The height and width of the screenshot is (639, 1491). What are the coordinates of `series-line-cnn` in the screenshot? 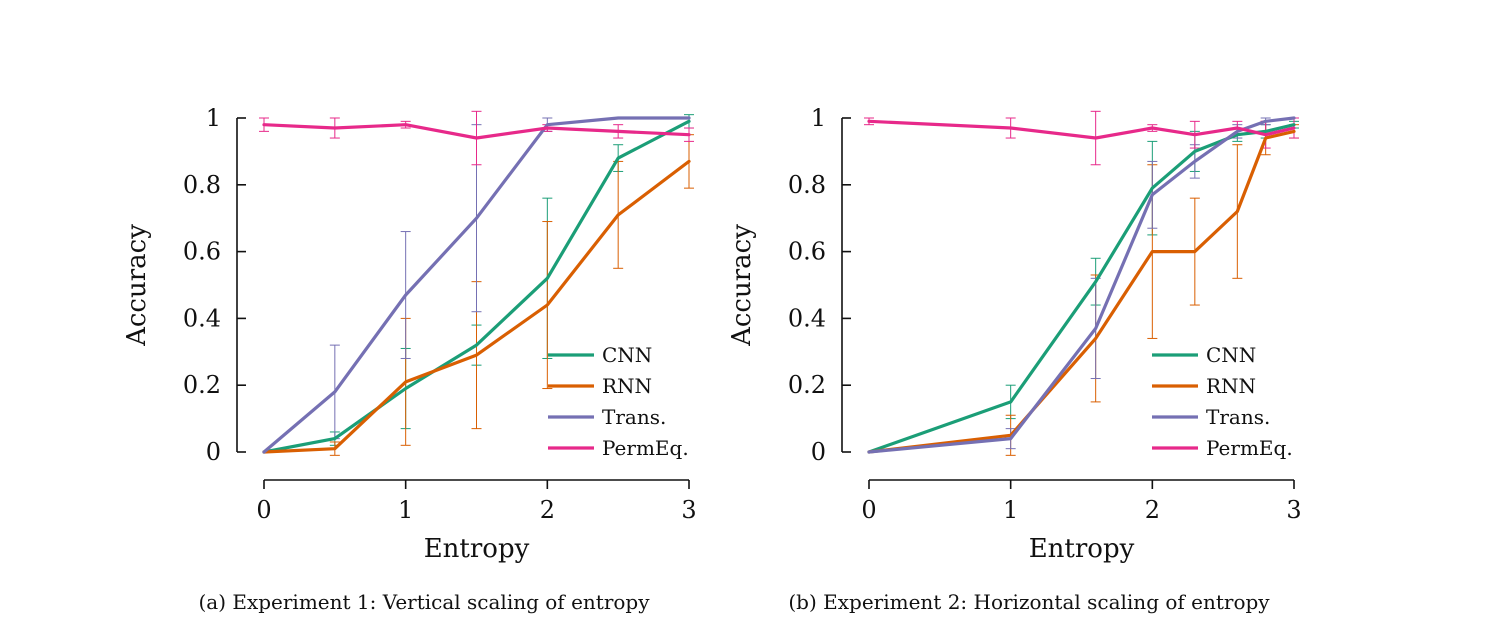 It's located at (1081, 288).